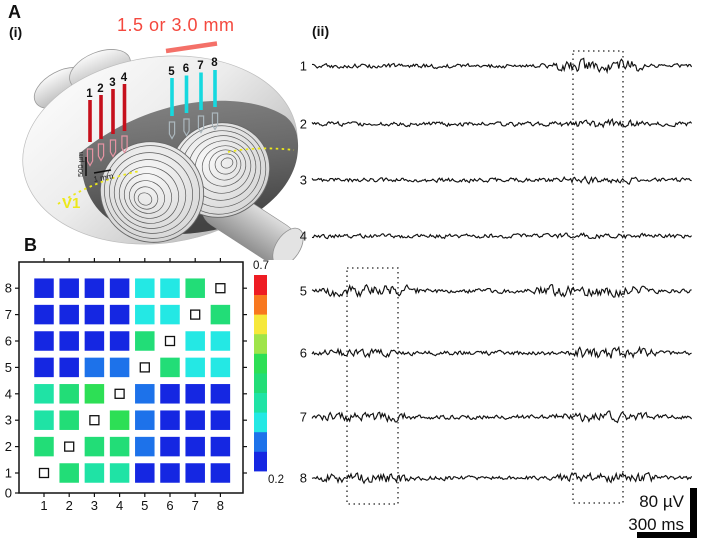  What do you see at coordinates (100, 89) in the screenshot?
I see `electrode-2-label: 2` at bounding box center [100, 89].